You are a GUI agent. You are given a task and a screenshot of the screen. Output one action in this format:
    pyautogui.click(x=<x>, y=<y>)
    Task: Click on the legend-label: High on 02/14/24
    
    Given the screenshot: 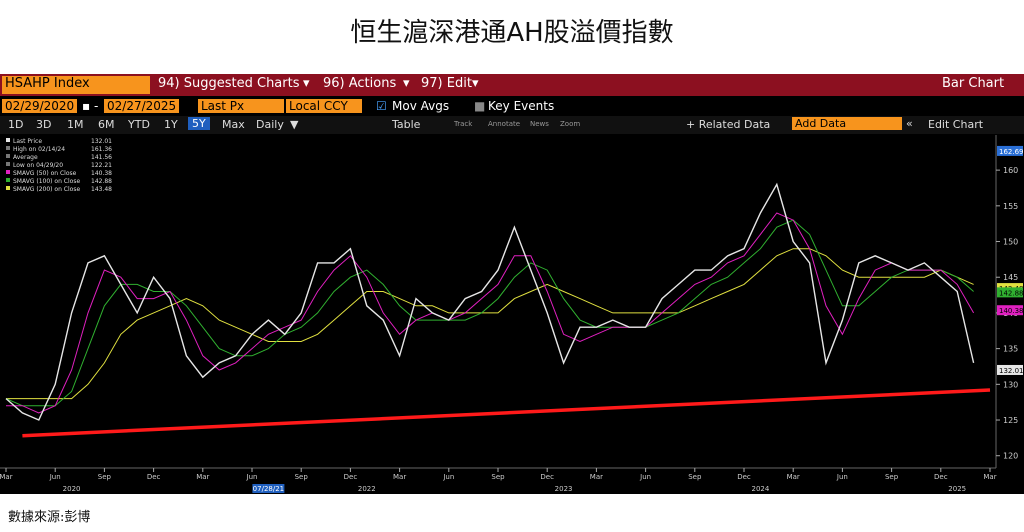 What is the action you would take?
    pyautogui.click(x=39, y=149)
    